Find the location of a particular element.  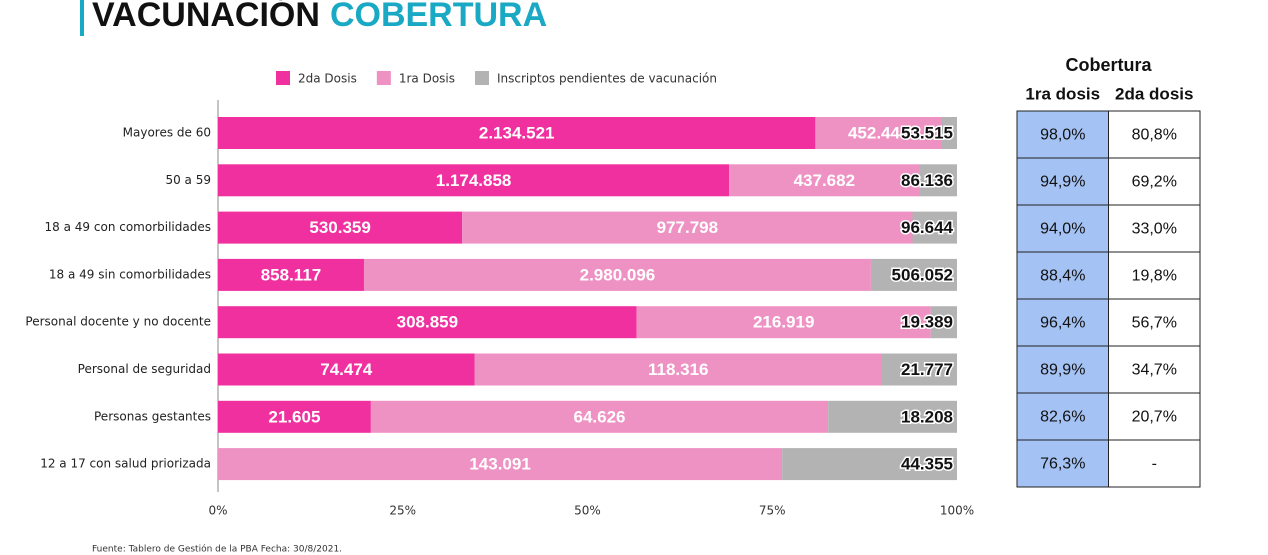

data-label: 1.174.858 is located at coordinates (474, 180).